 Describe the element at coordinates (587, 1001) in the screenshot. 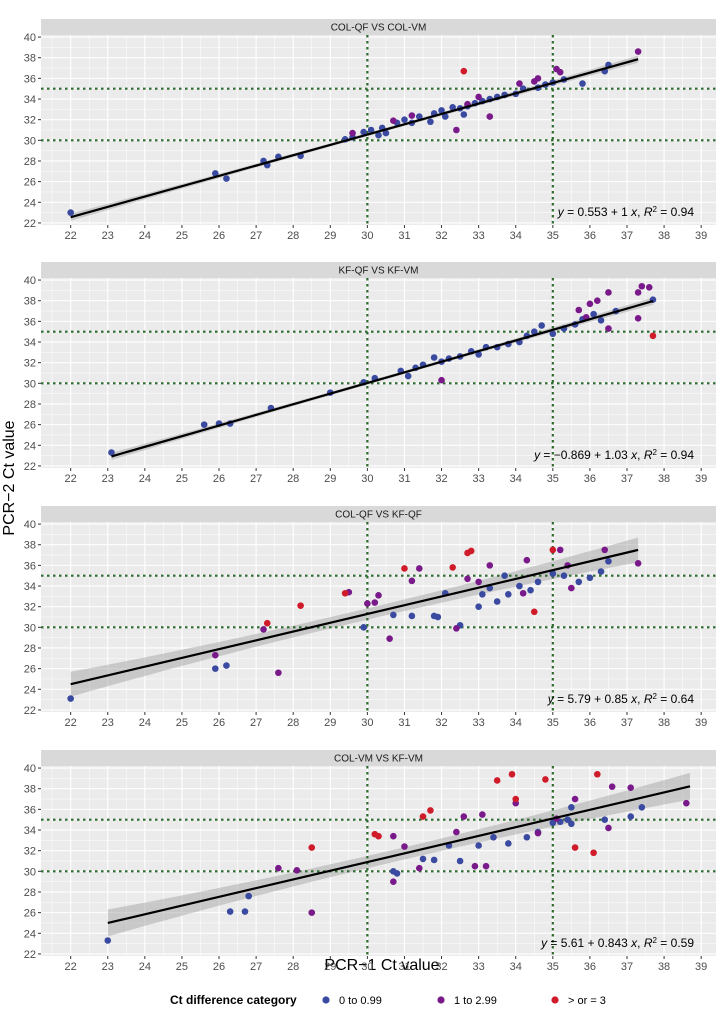

I see `legend-label-2: > or = 3` at that location.